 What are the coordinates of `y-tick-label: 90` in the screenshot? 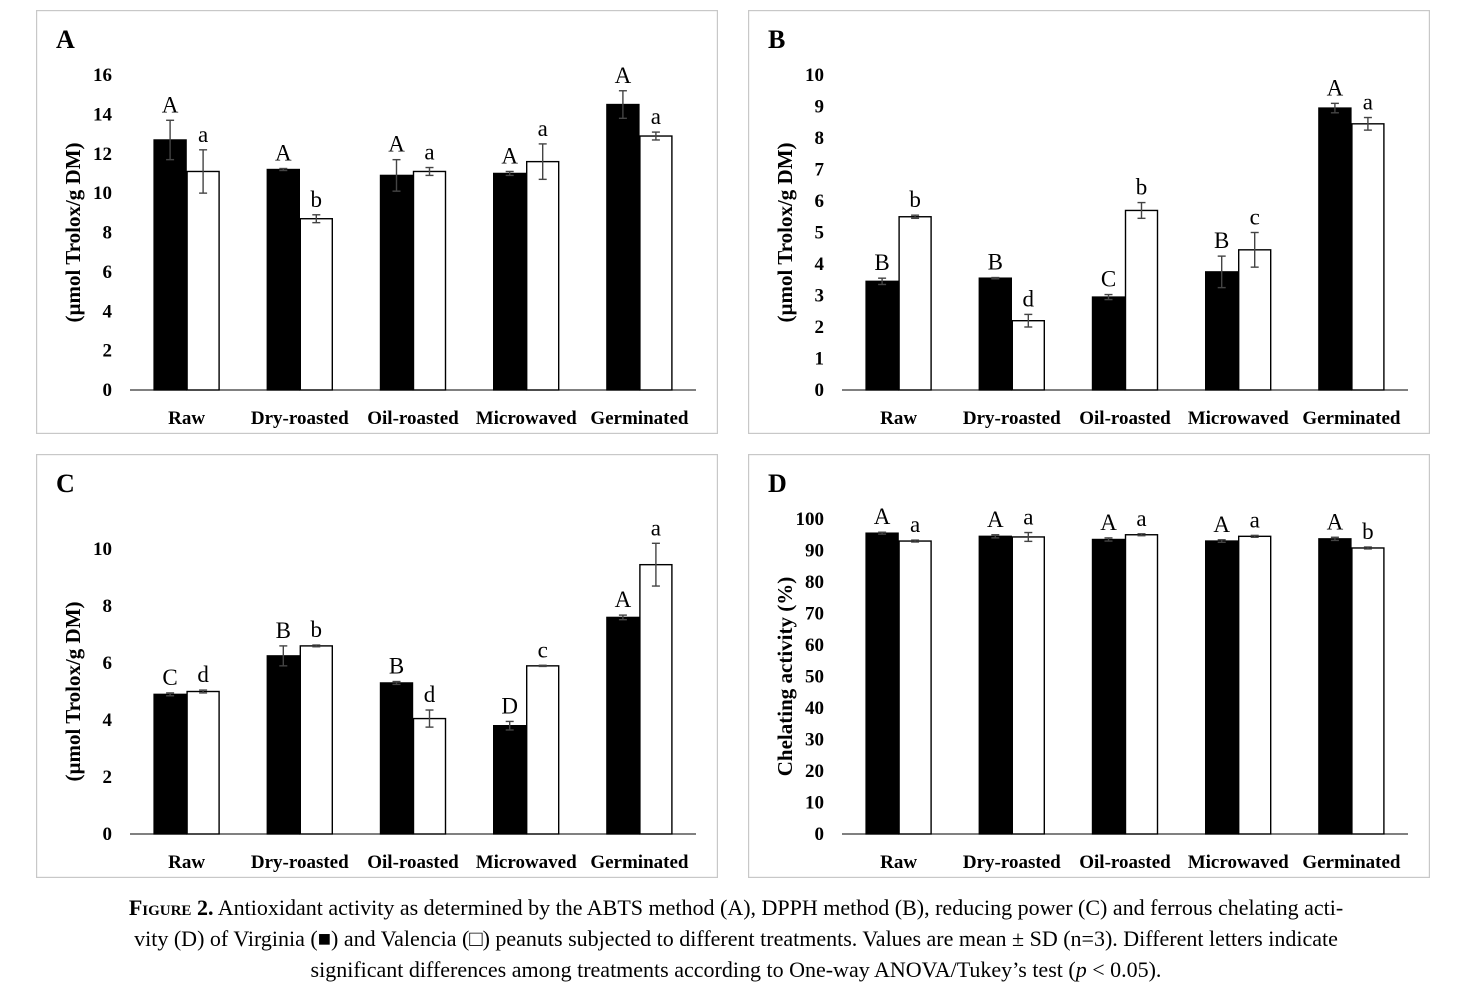 It's located at (814, 551).